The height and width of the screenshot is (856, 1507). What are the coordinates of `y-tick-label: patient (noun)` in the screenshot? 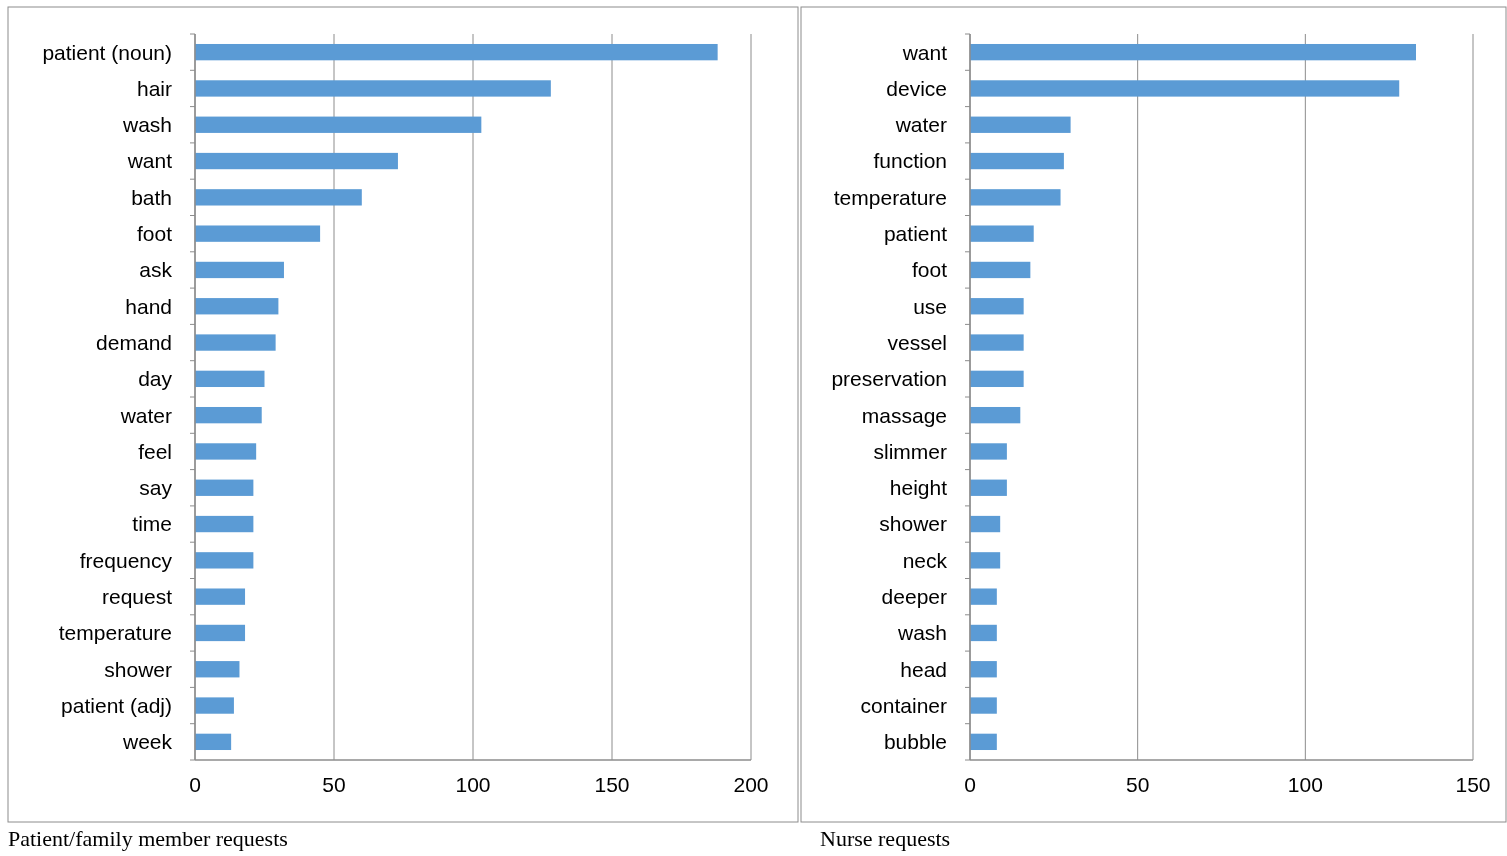 It's located at (107, 52).